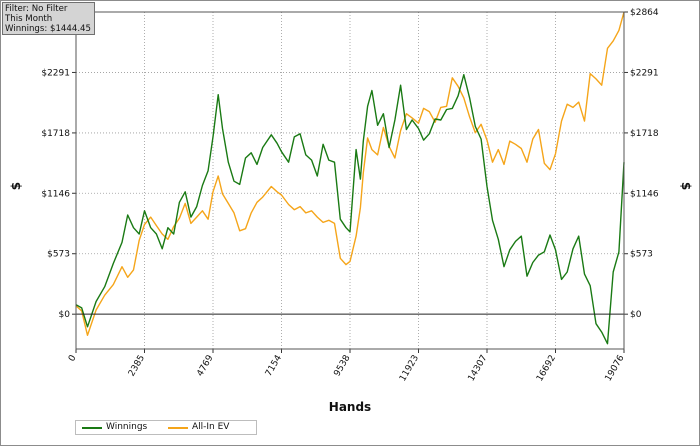 Image resolution: width=700 pixels, height=446 pixels. I want to click on y-axis-label-left: $, so click(16, 186).